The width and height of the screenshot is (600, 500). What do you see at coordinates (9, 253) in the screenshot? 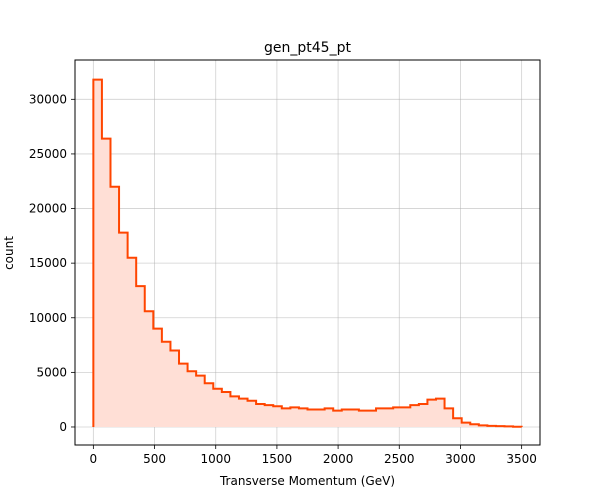
I see `y-axis-label: count` at bounding box center [9, 253].